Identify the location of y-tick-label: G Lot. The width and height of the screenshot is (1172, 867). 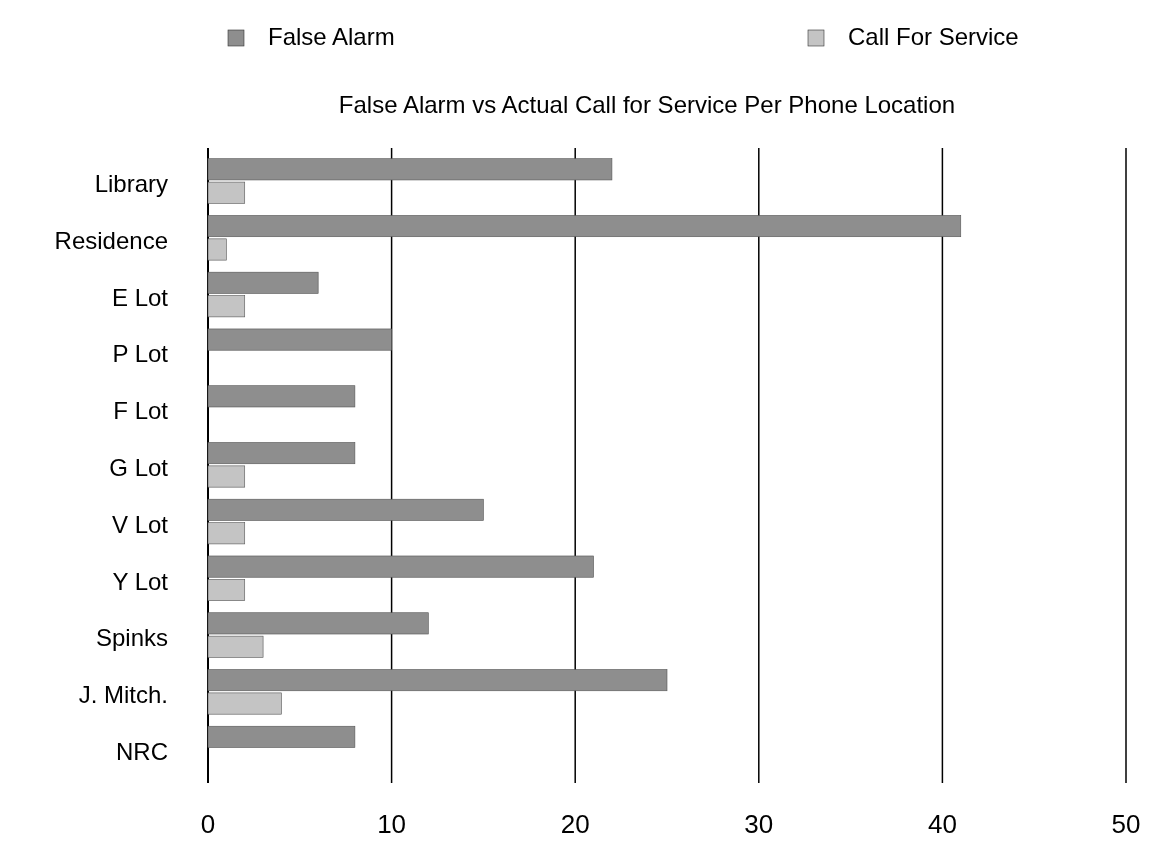
(139, 467).